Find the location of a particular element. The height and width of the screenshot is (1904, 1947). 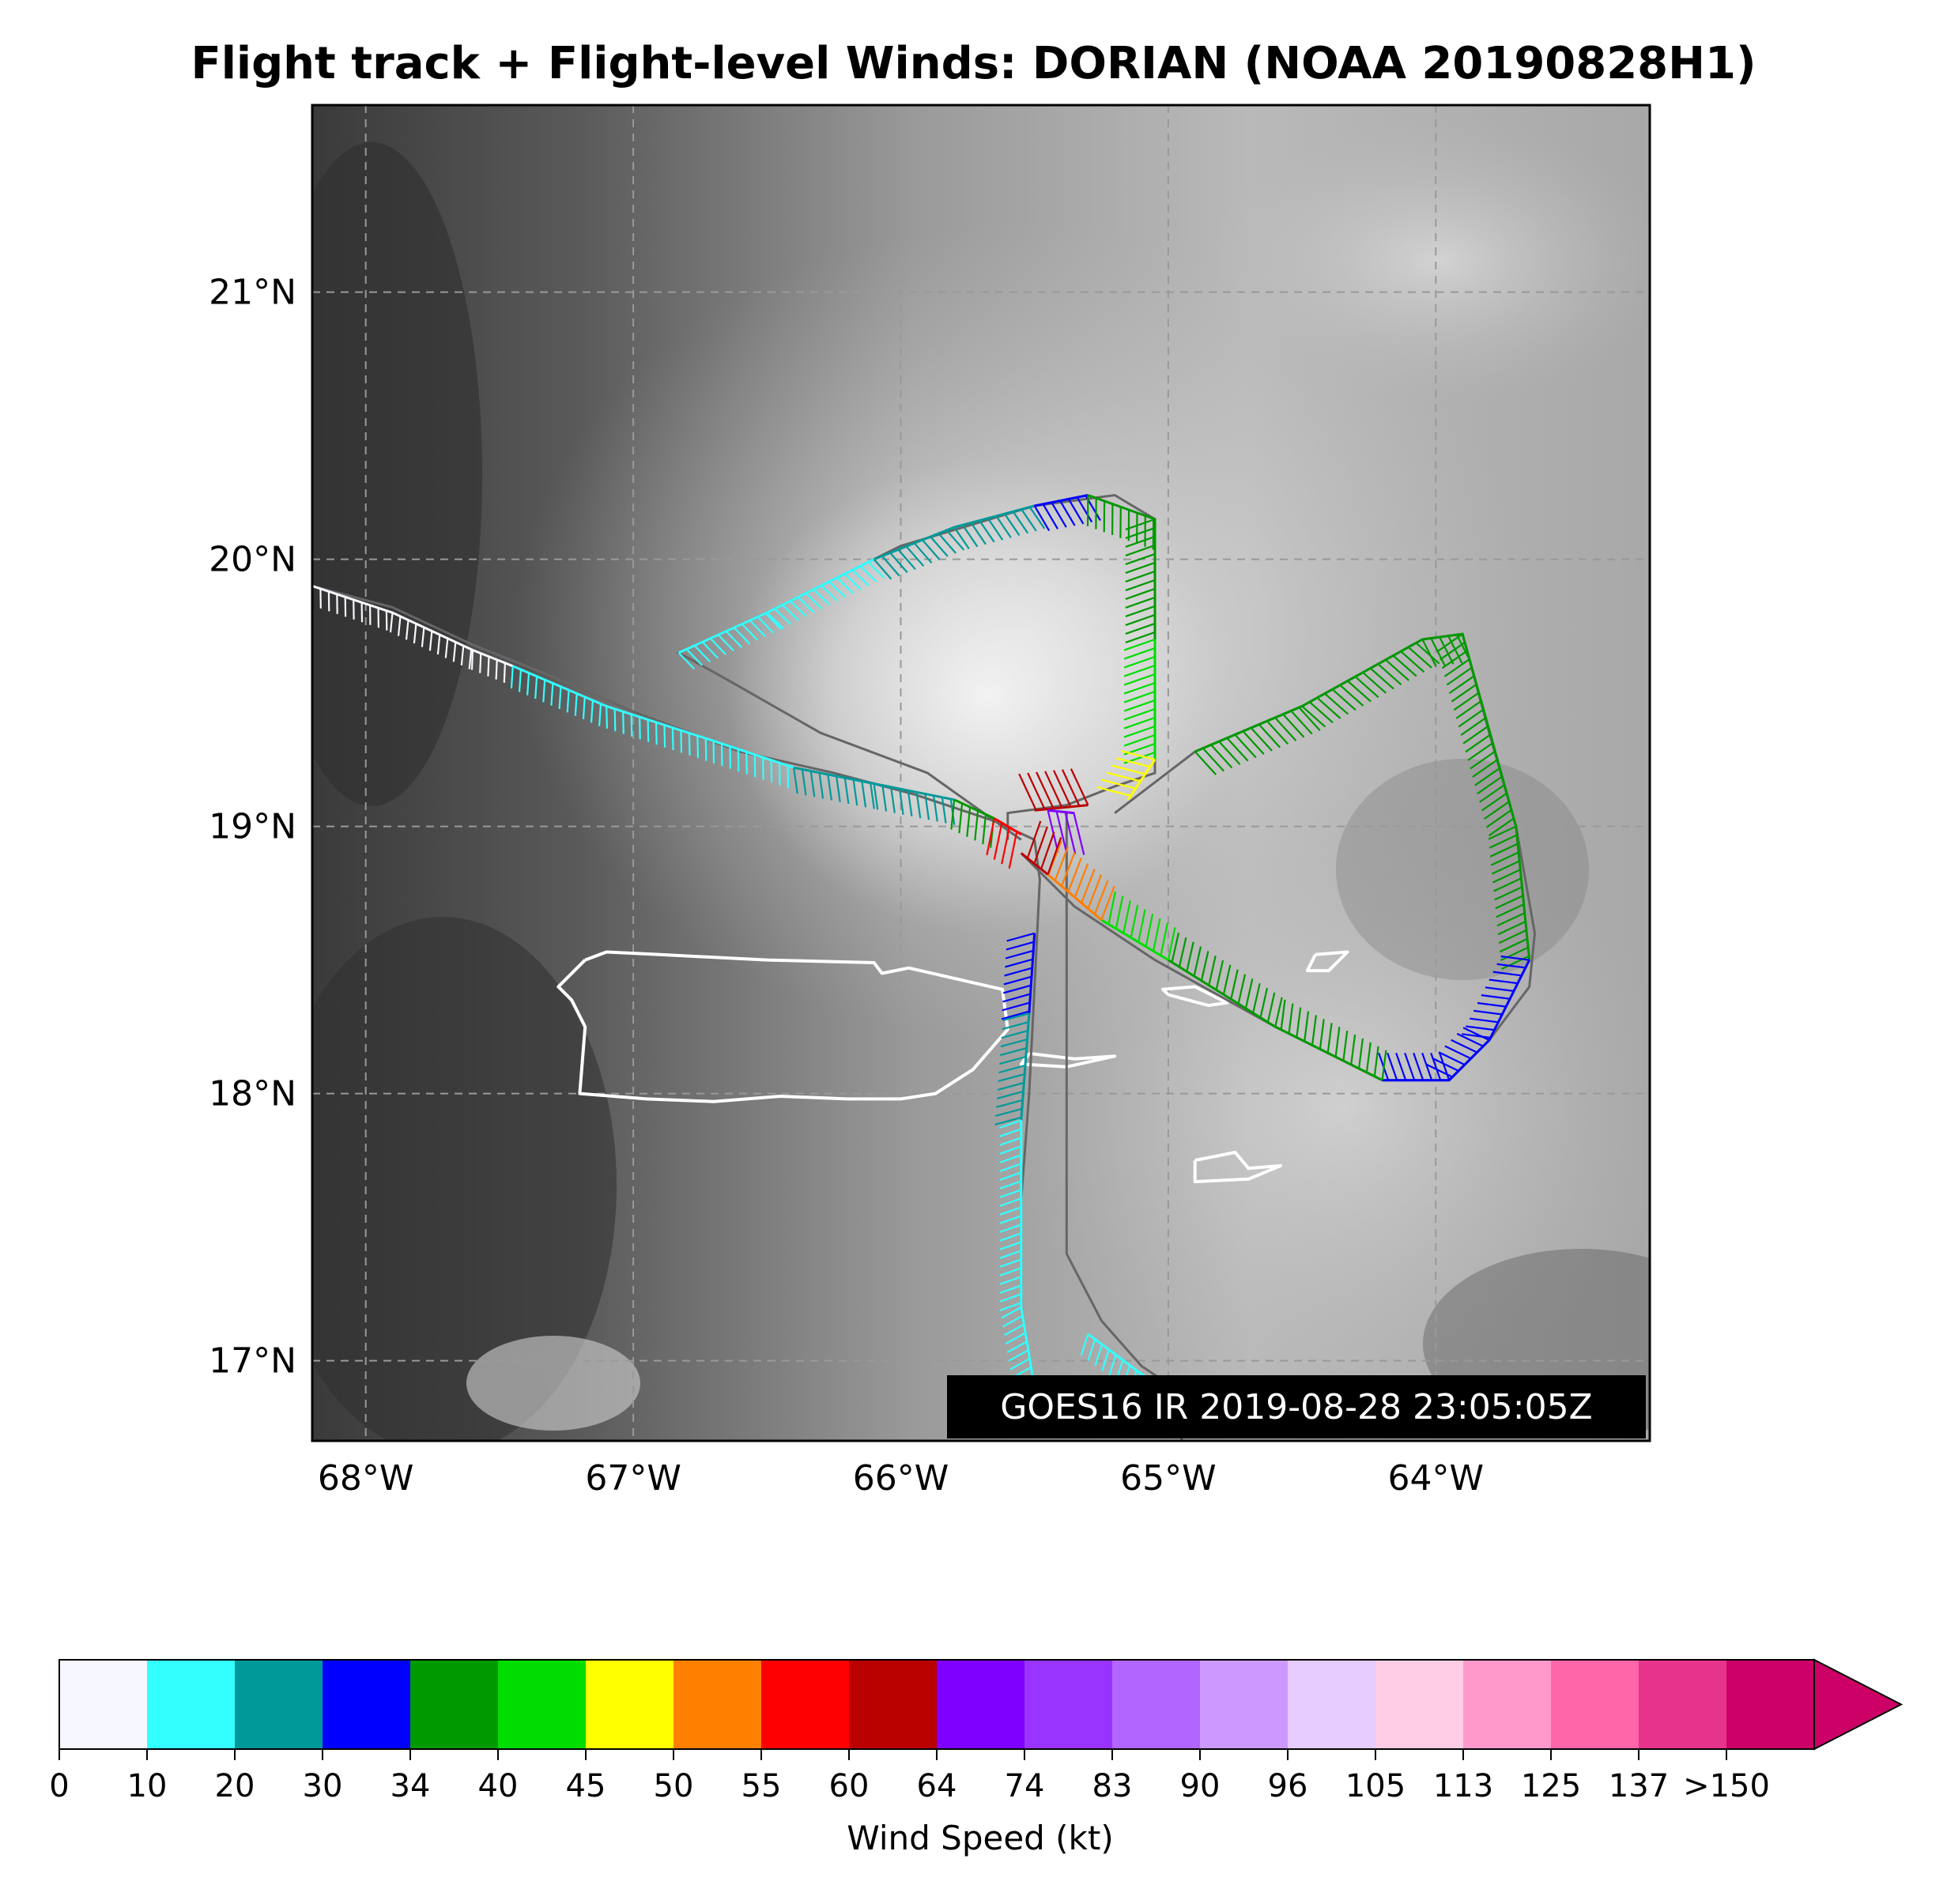

lon-tick-label: 64°W is located at coordinates (1436, 1478).